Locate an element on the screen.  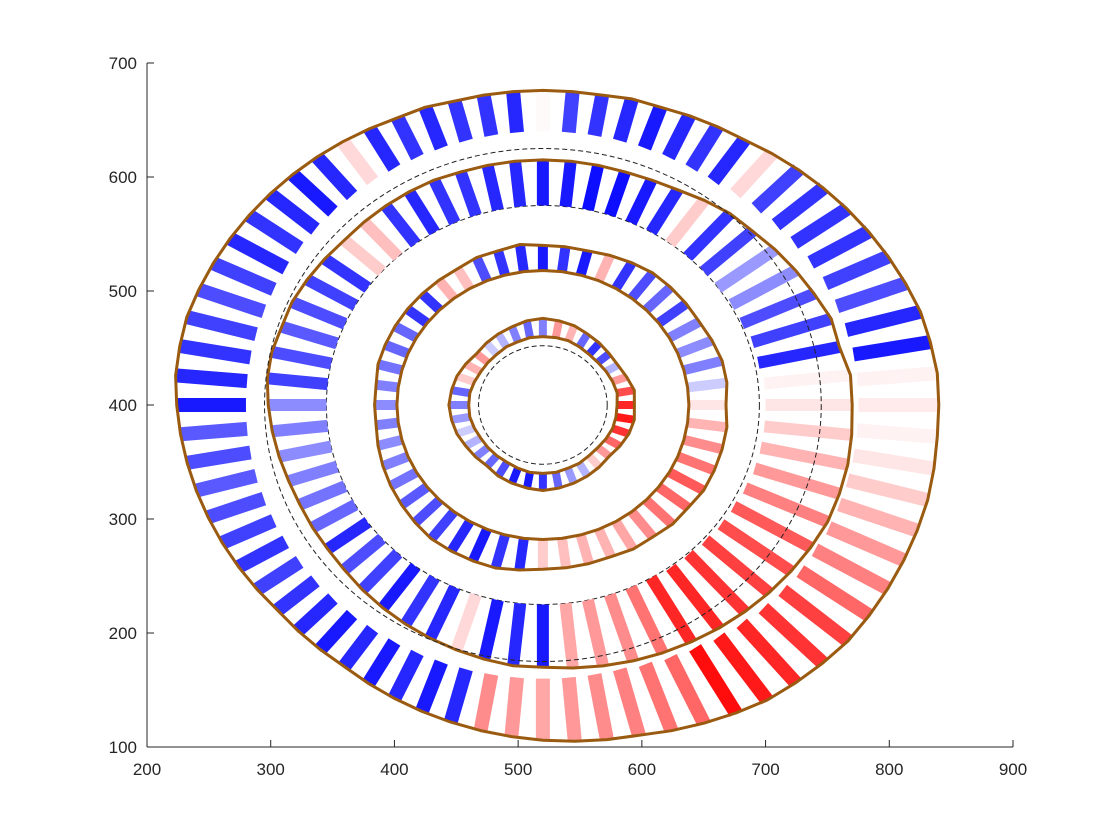
y-tick-label: 100 is located at coordinates (123, 747).